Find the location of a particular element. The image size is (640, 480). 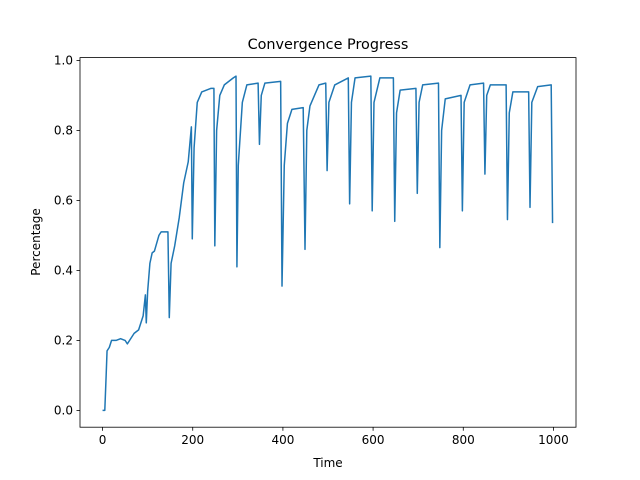

x-tick-label: 800 is located at coordinates (463, 440).